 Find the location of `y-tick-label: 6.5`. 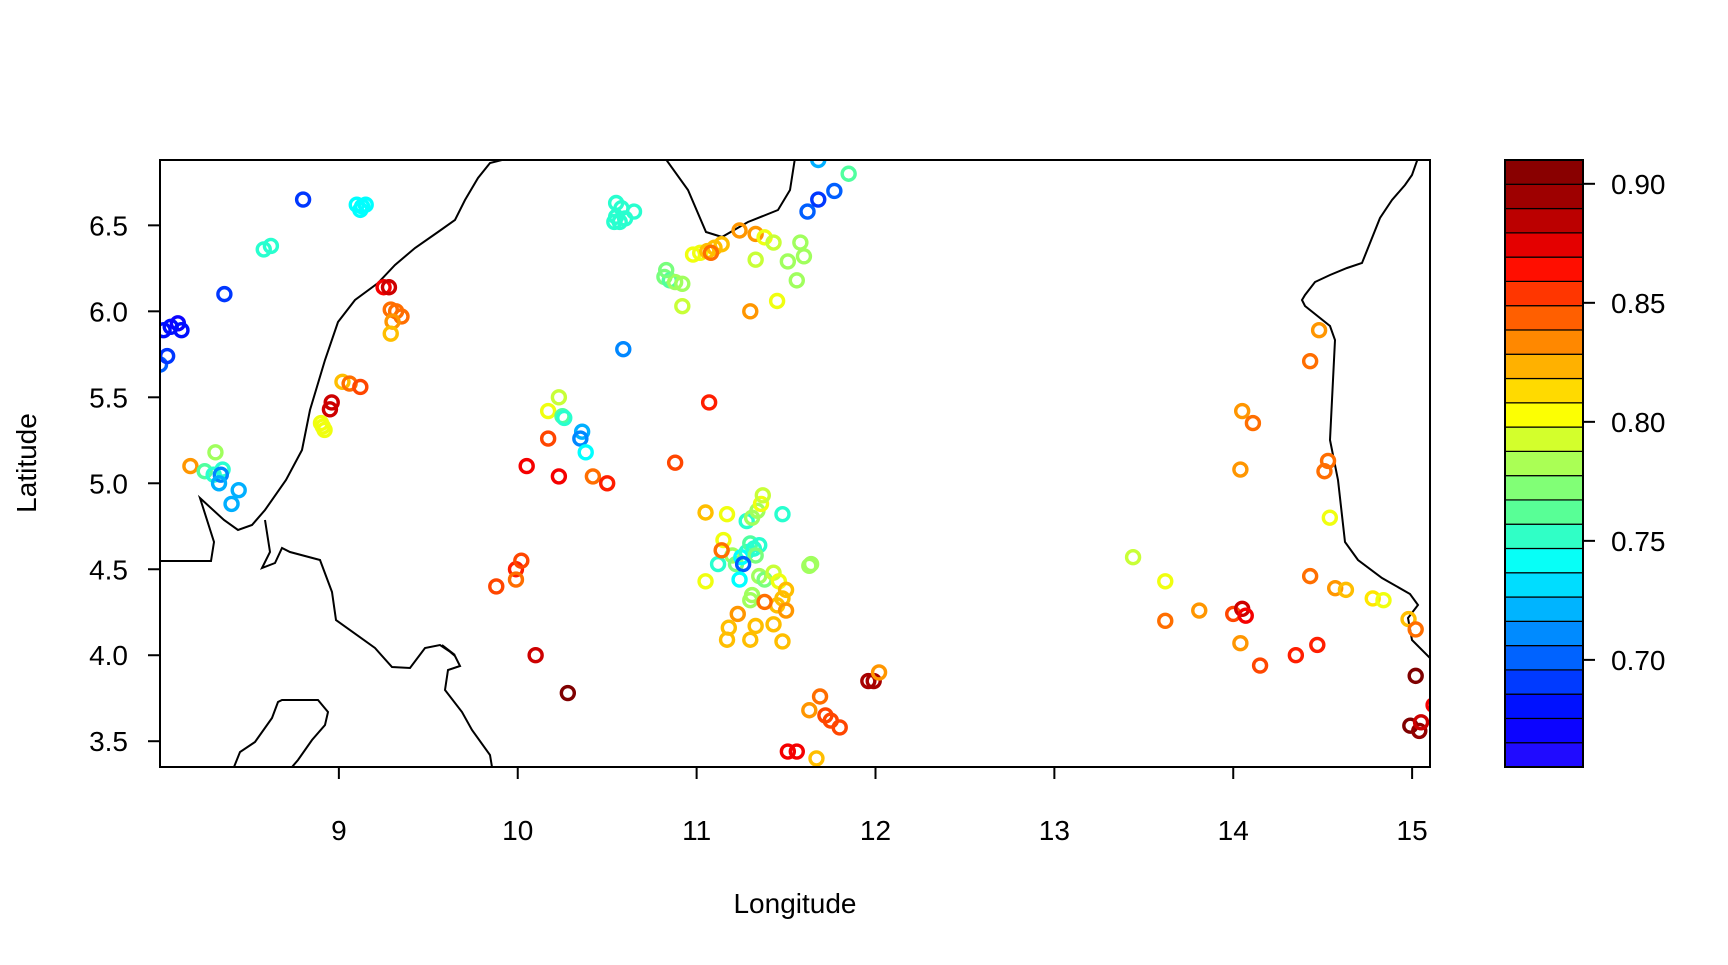

y-tick-label: 6.5 is located at coordinates (108, 225).